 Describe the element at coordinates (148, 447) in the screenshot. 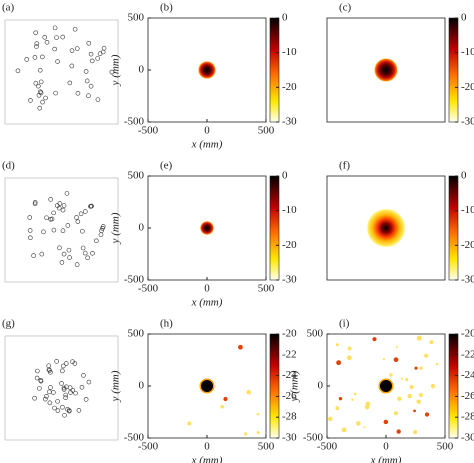

I see `x-tick-label: -500` at that location.